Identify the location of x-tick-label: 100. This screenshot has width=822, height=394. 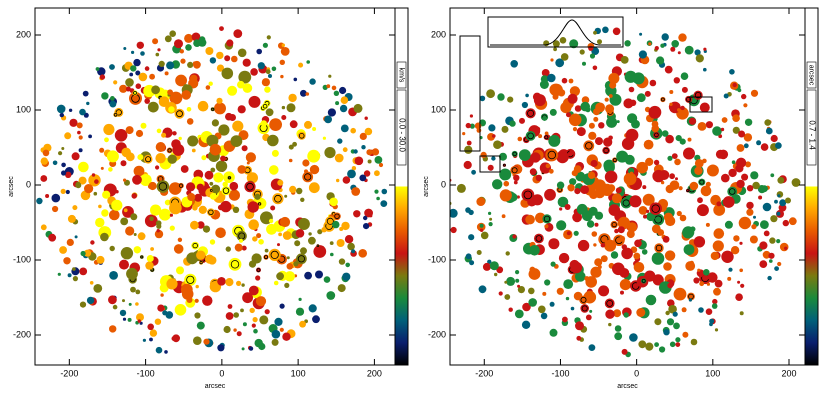
(712, 373).